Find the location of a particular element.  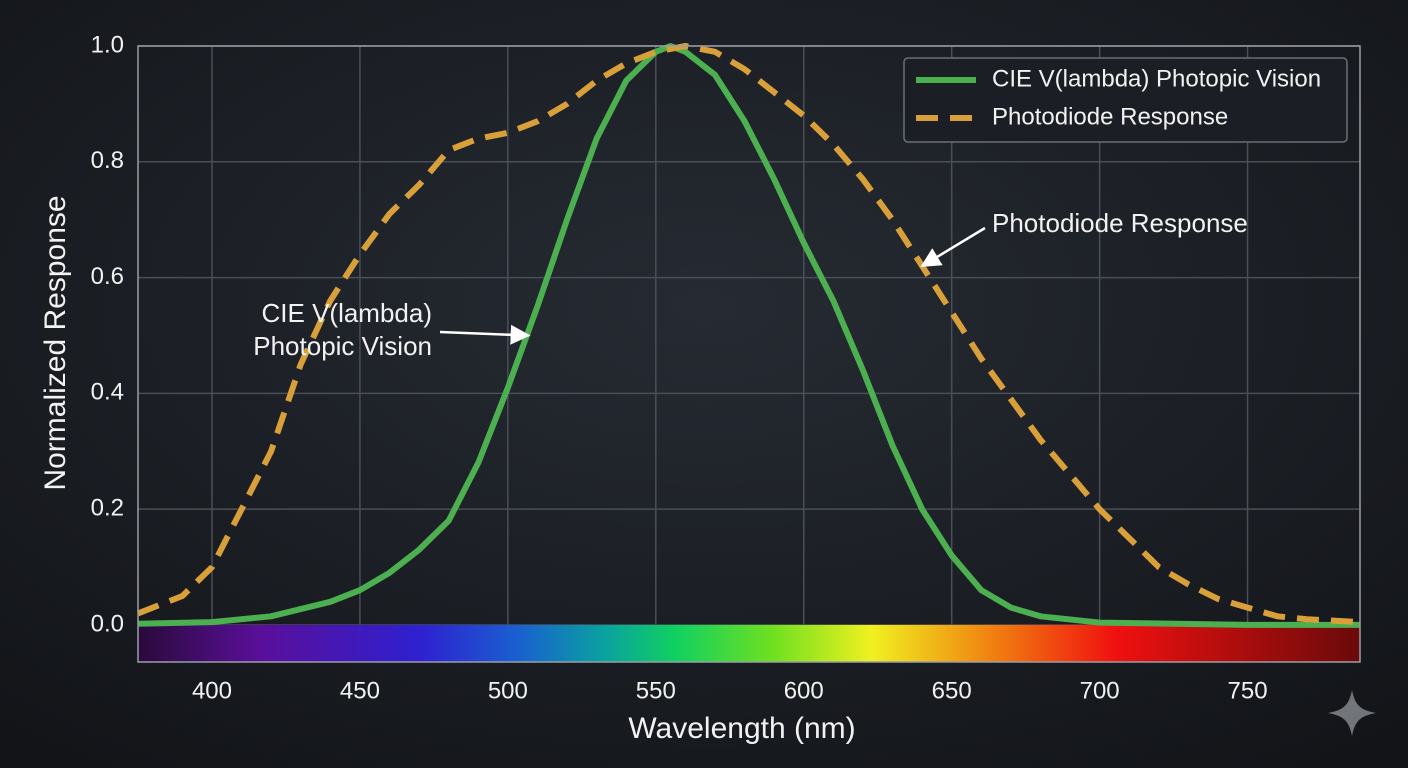

annotation-text: CIE V(lambda) is located at coordinates (347, 313).